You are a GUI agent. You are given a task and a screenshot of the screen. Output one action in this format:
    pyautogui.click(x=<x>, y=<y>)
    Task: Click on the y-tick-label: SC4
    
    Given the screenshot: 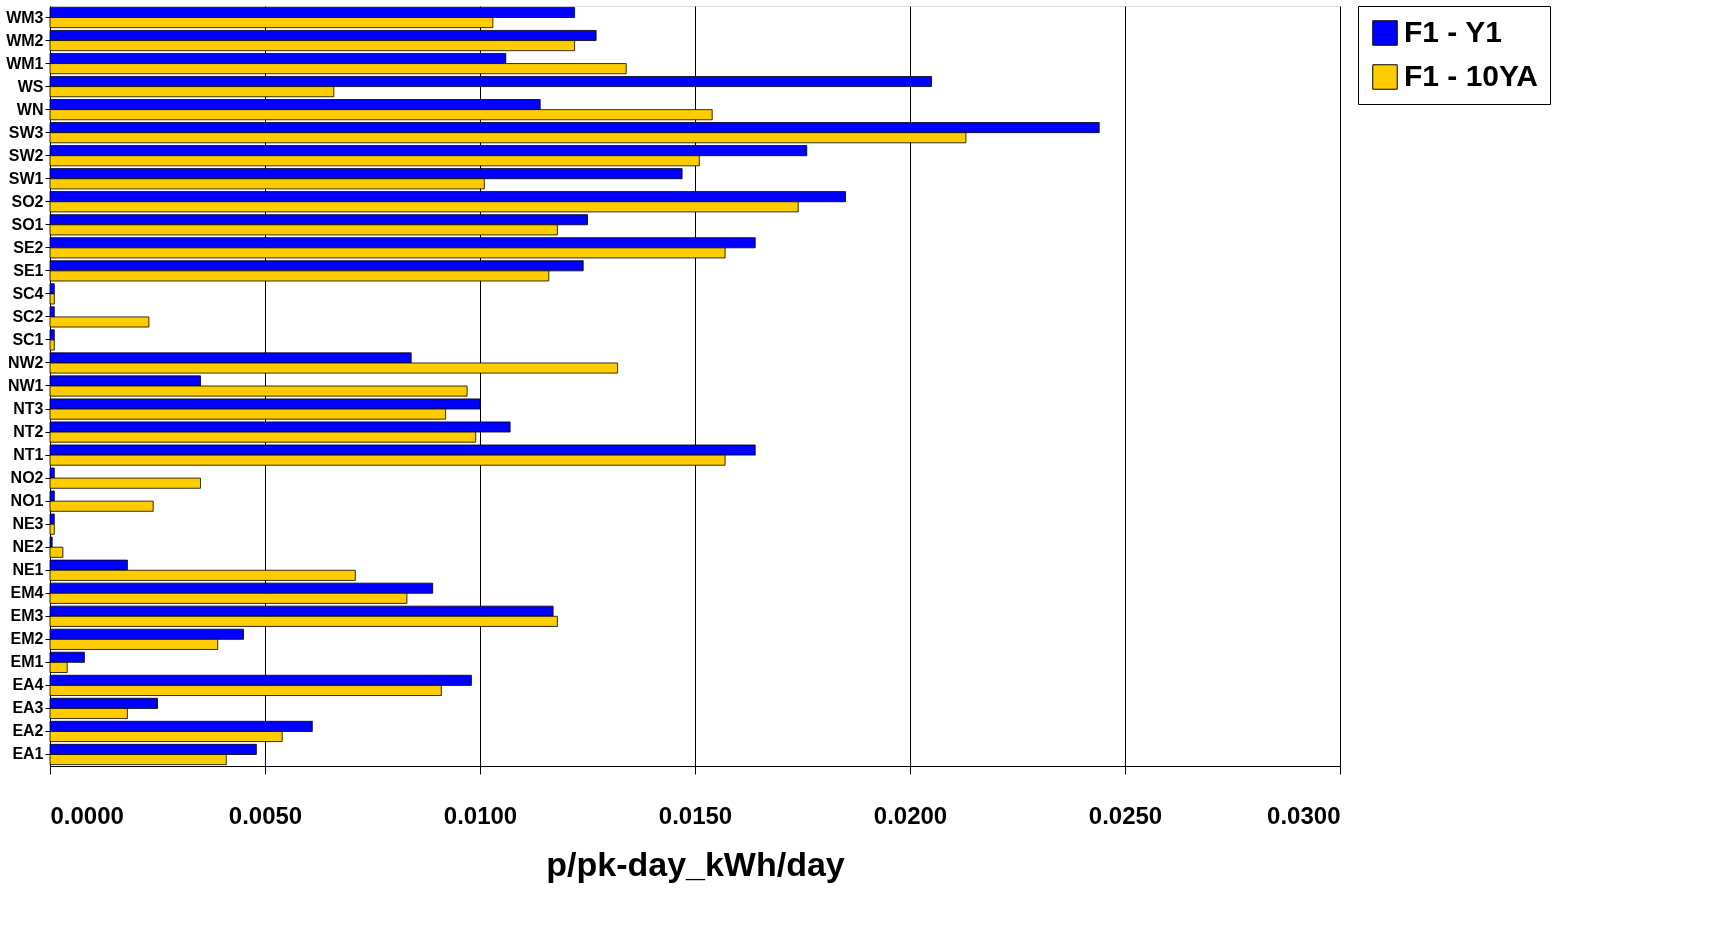 What is the action you would take?
    pyautogui.click(x=28, y=293)
    